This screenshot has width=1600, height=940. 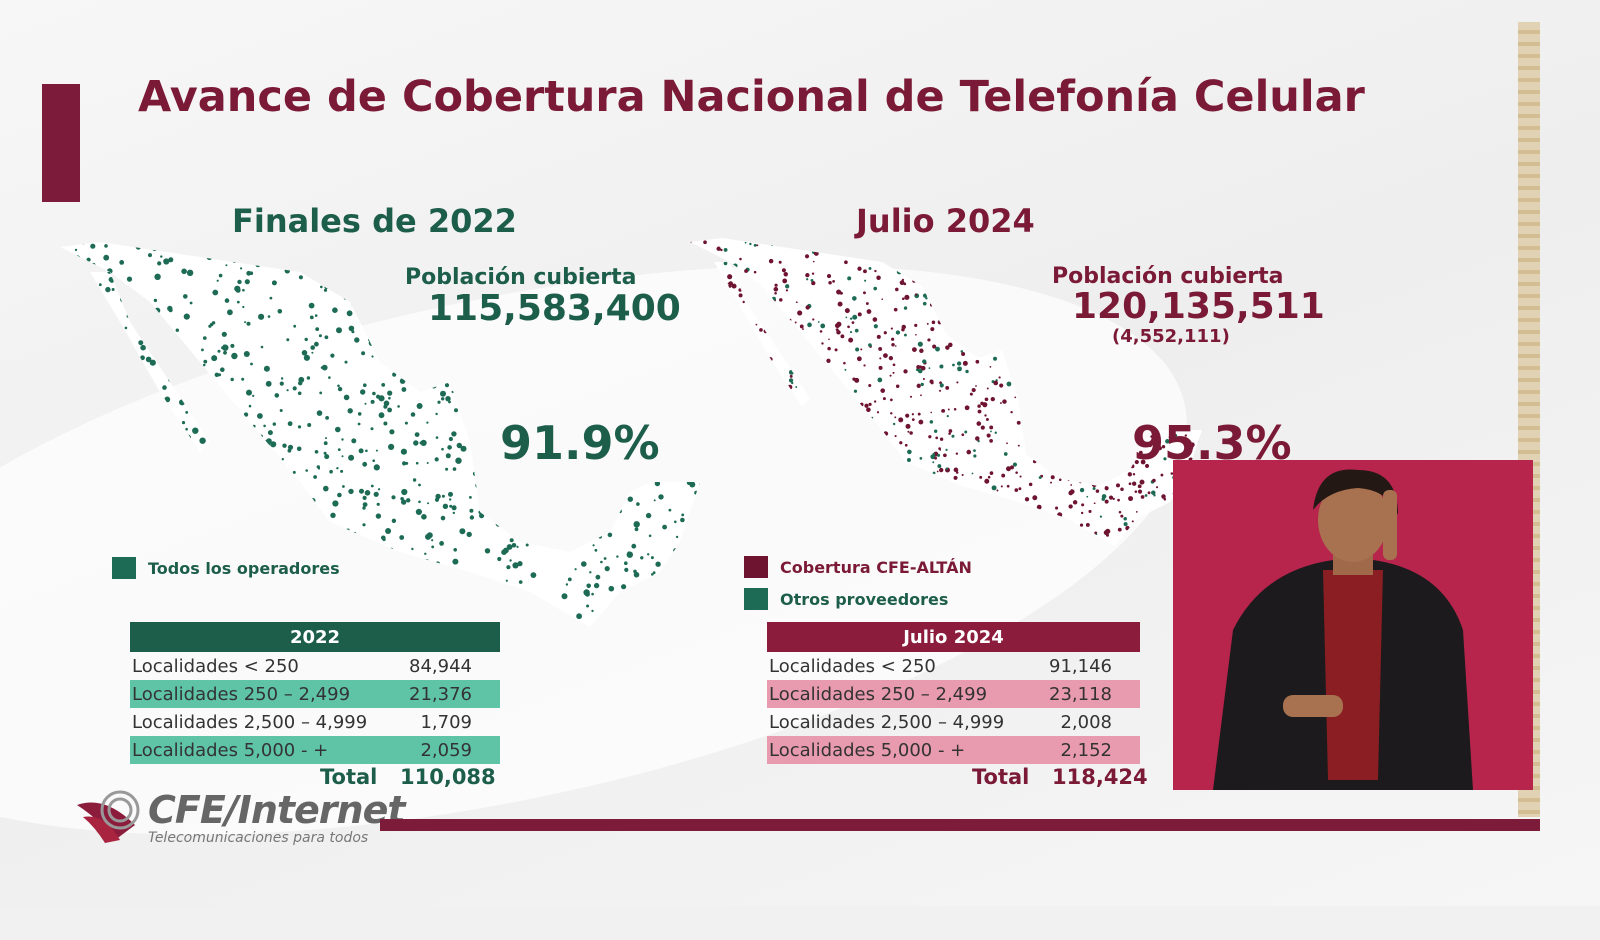 I want to click on left-population-value: 115,583,400, so click(x=554, y=308).